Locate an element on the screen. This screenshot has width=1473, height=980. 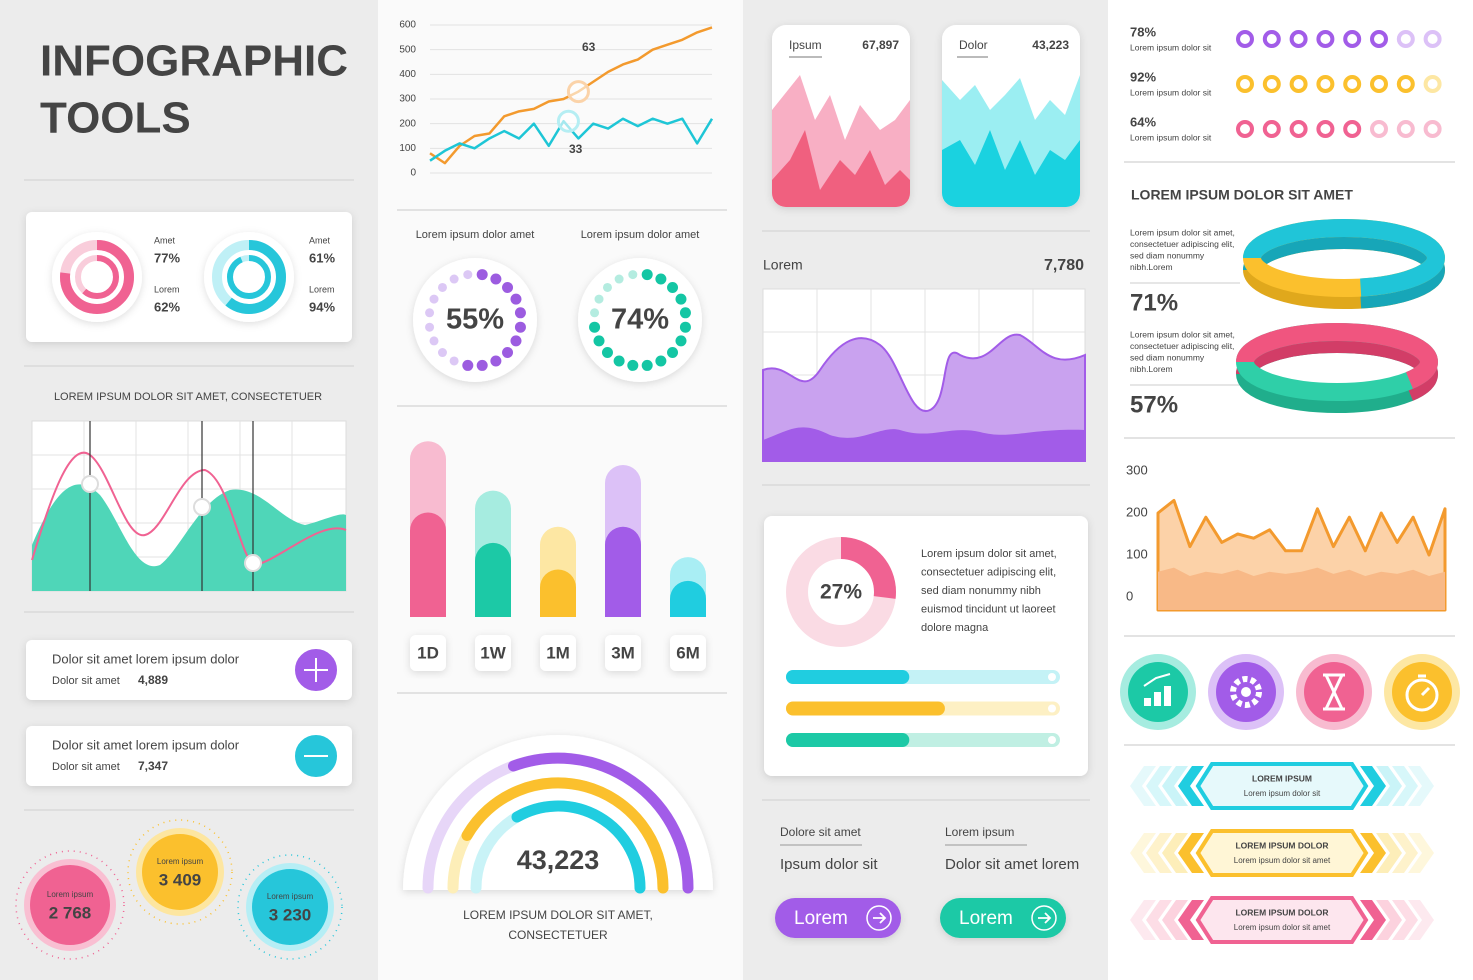
annotation: 33 is located at coordinates (576, 149).